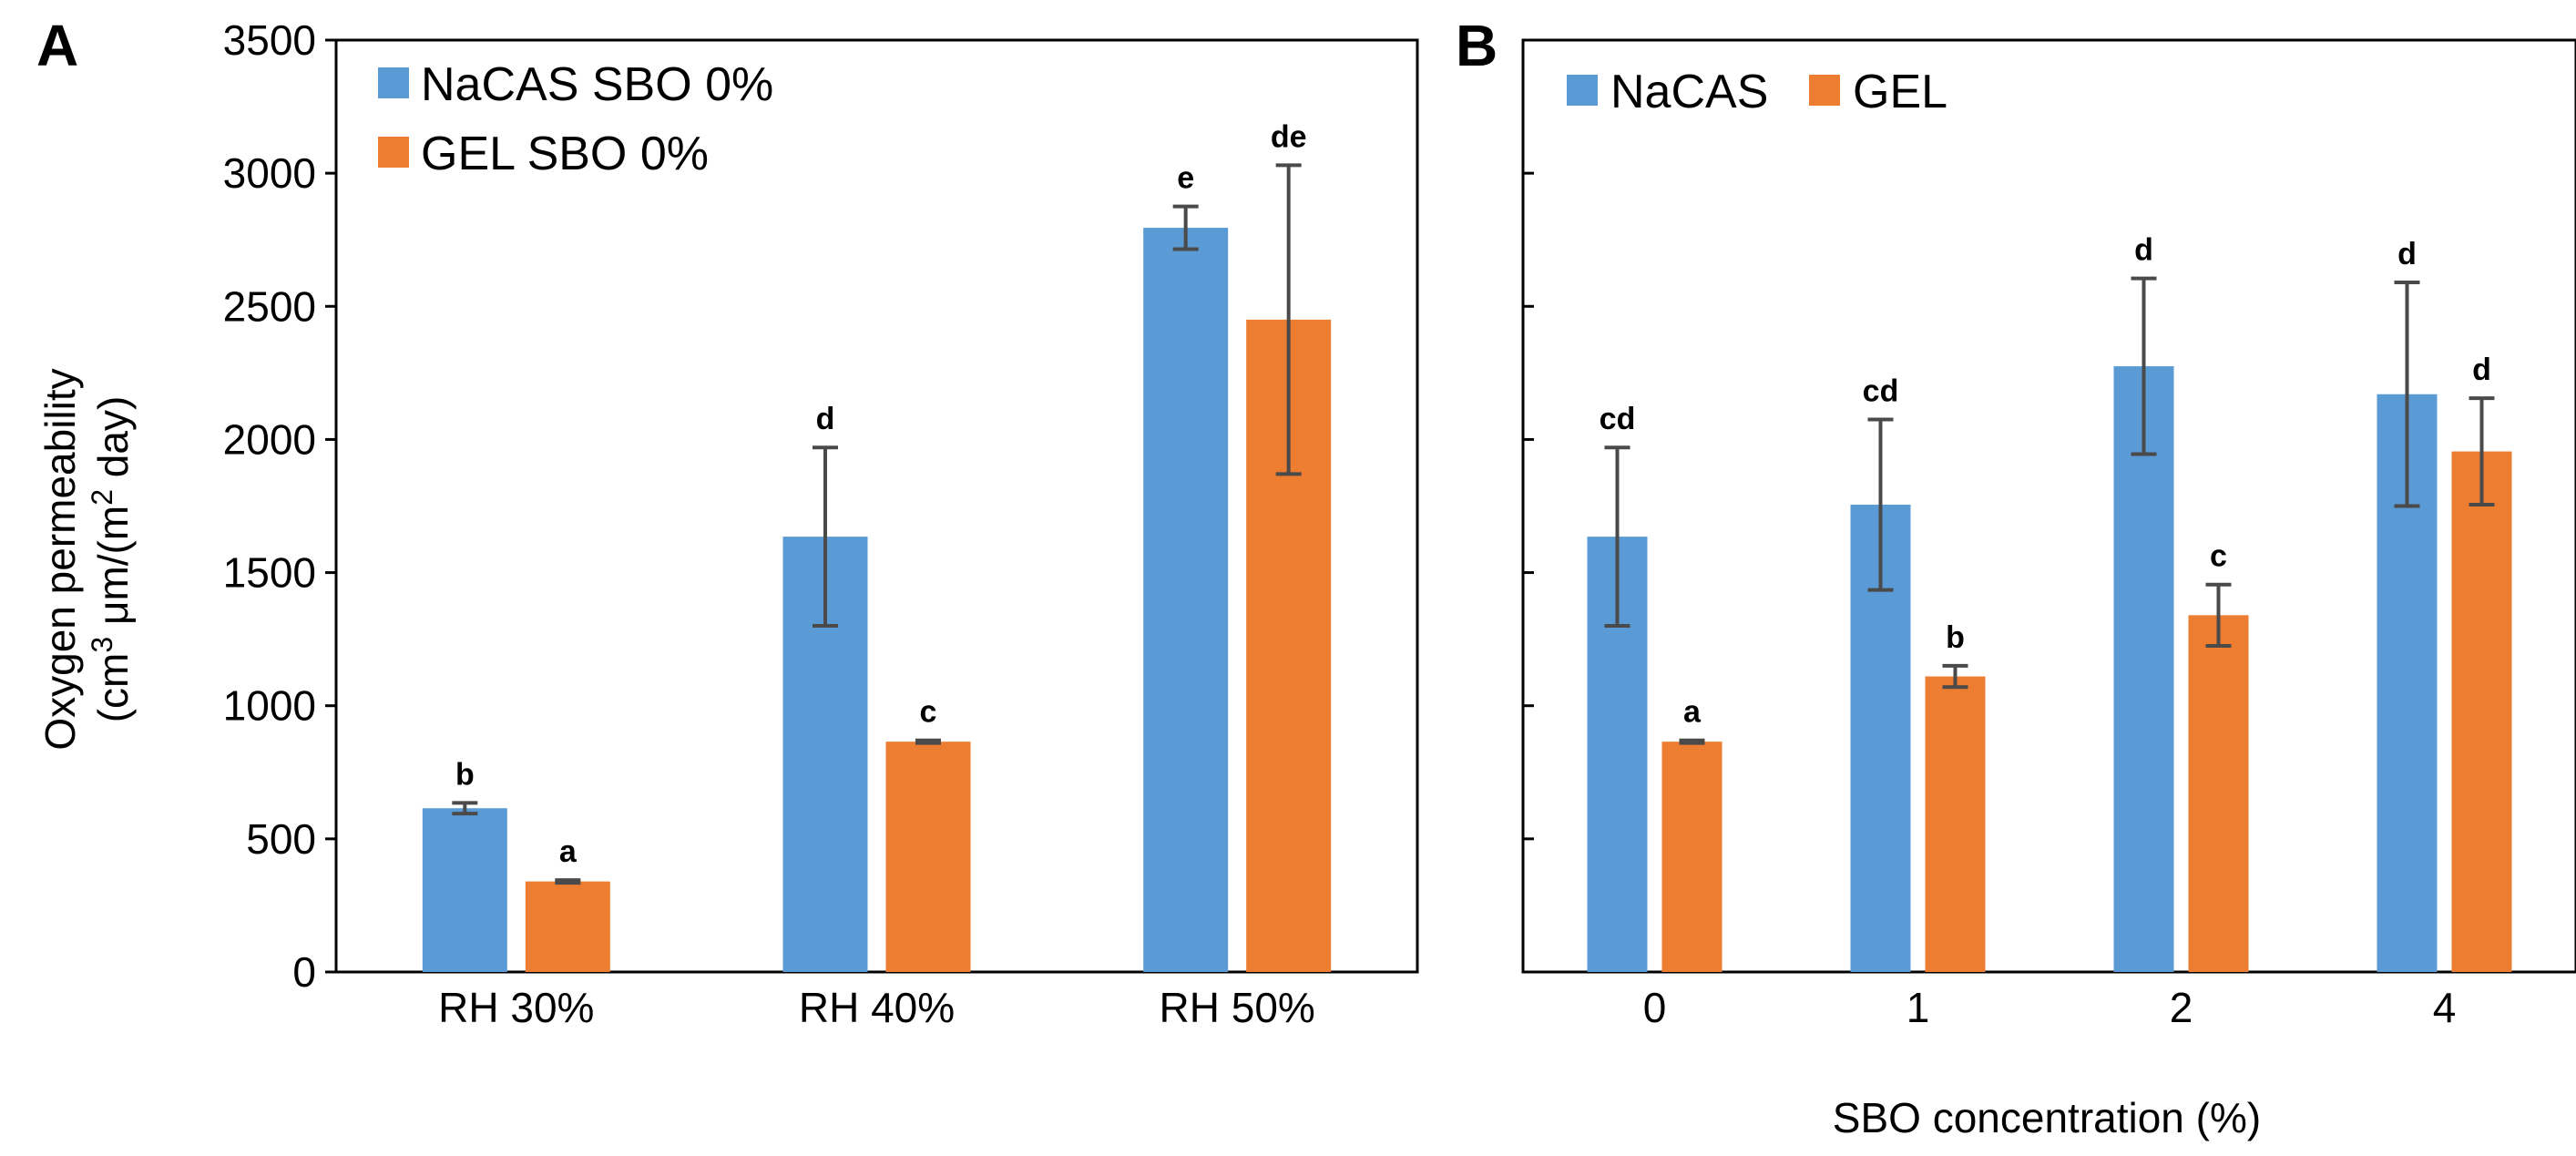  I want to click on panel-a-x-tick-label: RH 30%, so click(516, 1008).